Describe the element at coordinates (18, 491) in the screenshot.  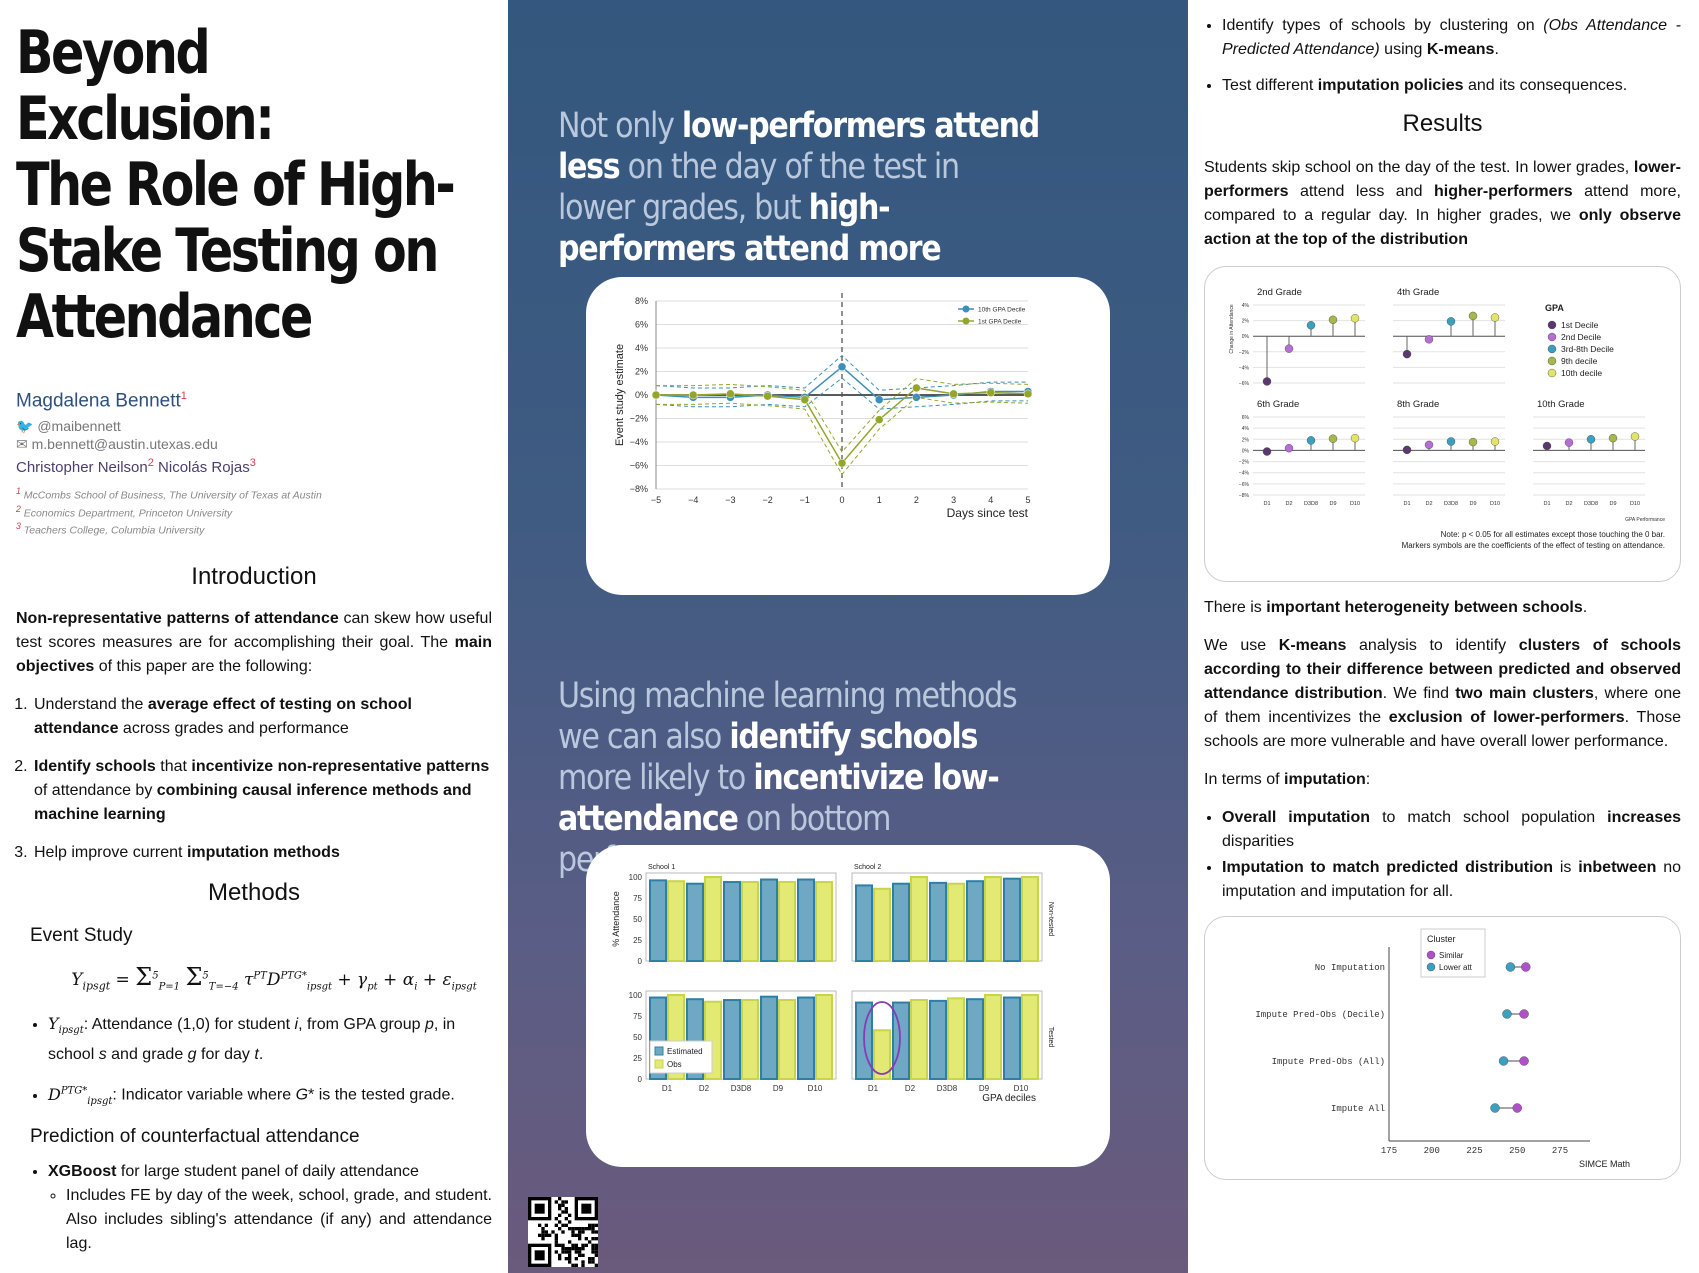
I see `aff-sup: 1` at that location.